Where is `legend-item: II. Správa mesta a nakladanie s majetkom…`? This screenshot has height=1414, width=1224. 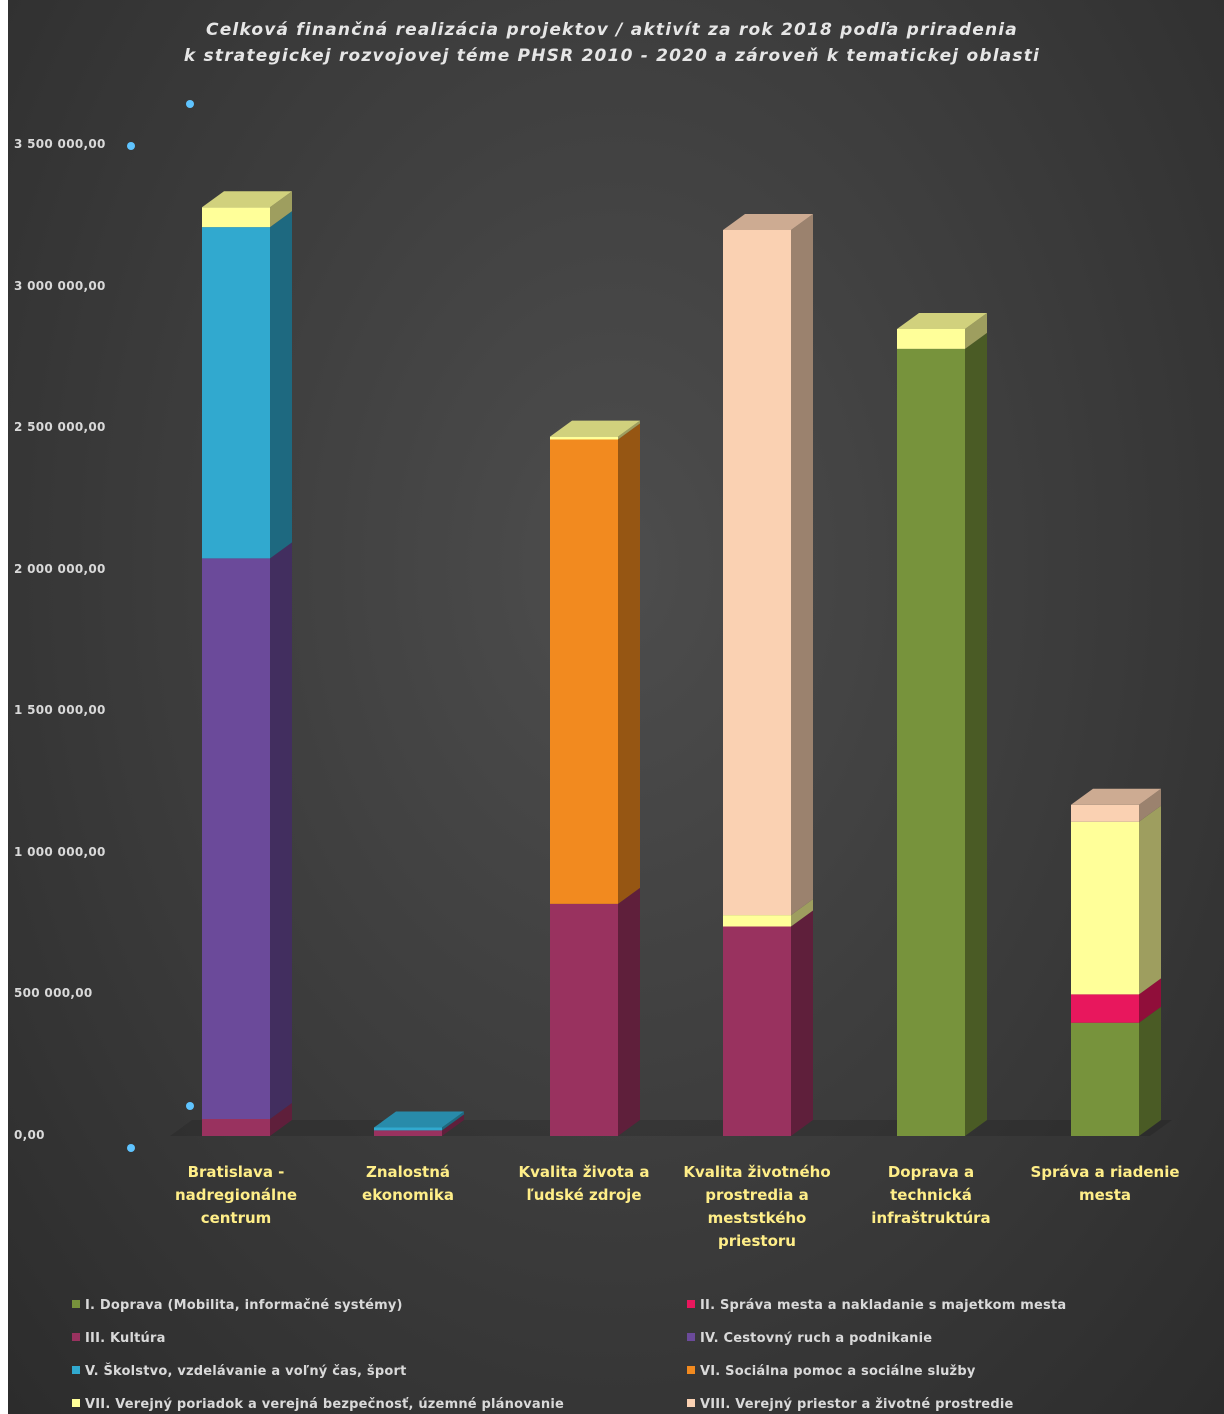
legend-item: II. Správa mesta a nakladanie s majetkom… is located at coordinates (876, 1305).